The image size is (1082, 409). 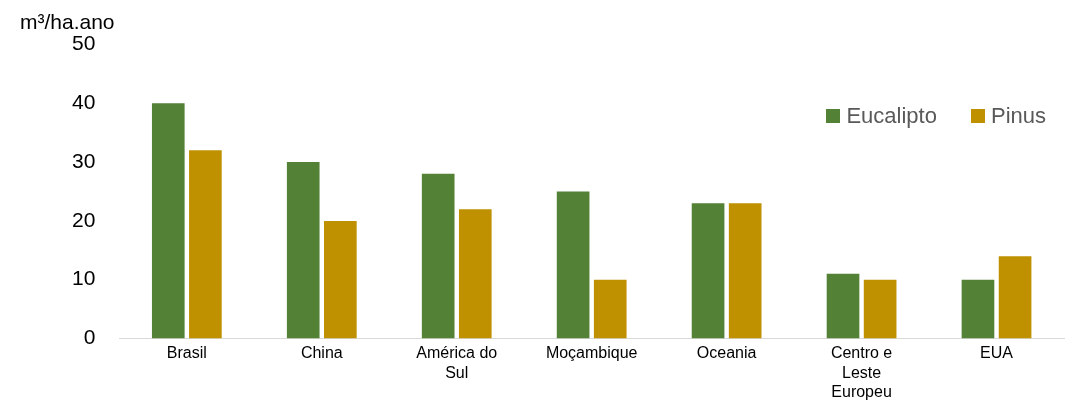 What do you see at coordinates (891, 116) in the screenshot?
I see `legend-label: Eucalipto` at bounding box center [891, 116].